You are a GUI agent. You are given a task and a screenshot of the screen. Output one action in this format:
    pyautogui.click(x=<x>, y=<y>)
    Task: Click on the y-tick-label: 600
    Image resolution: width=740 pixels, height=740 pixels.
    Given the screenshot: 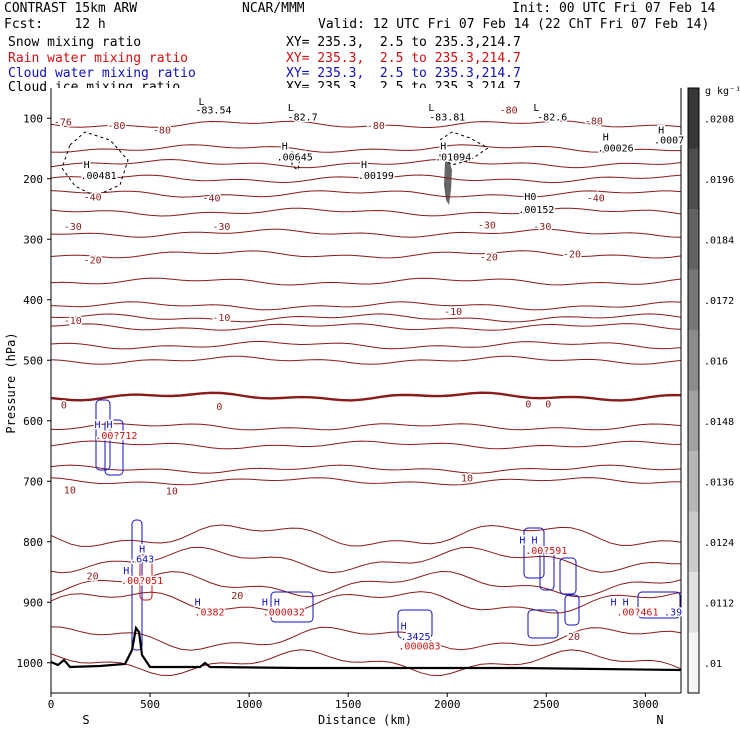 What is the action you would take?
    pyautogui.click(x=33, y=421)
    